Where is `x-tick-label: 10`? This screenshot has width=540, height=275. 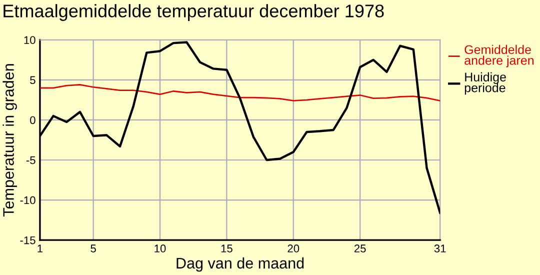
x-tick-label: 10 is located at coordinates (160, 248).